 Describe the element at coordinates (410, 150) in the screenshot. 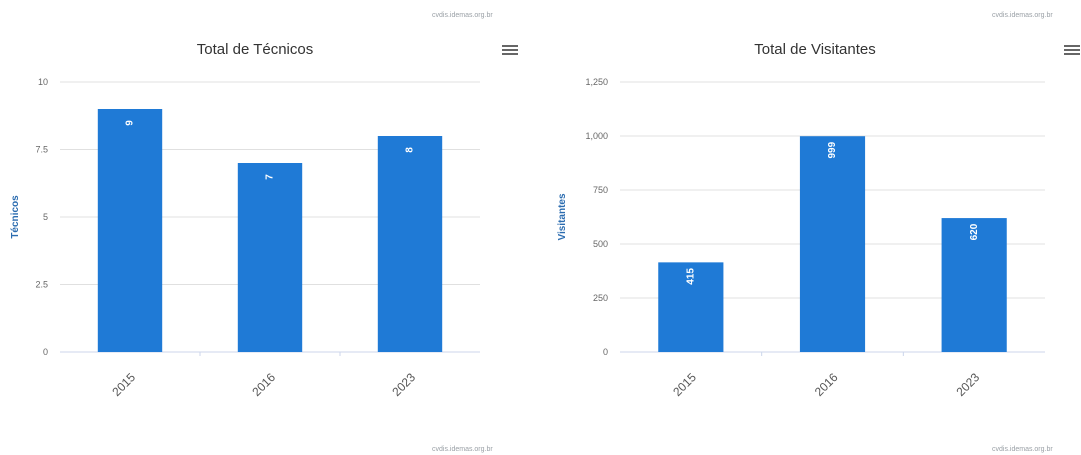

I see `data-label: 8` at that location.